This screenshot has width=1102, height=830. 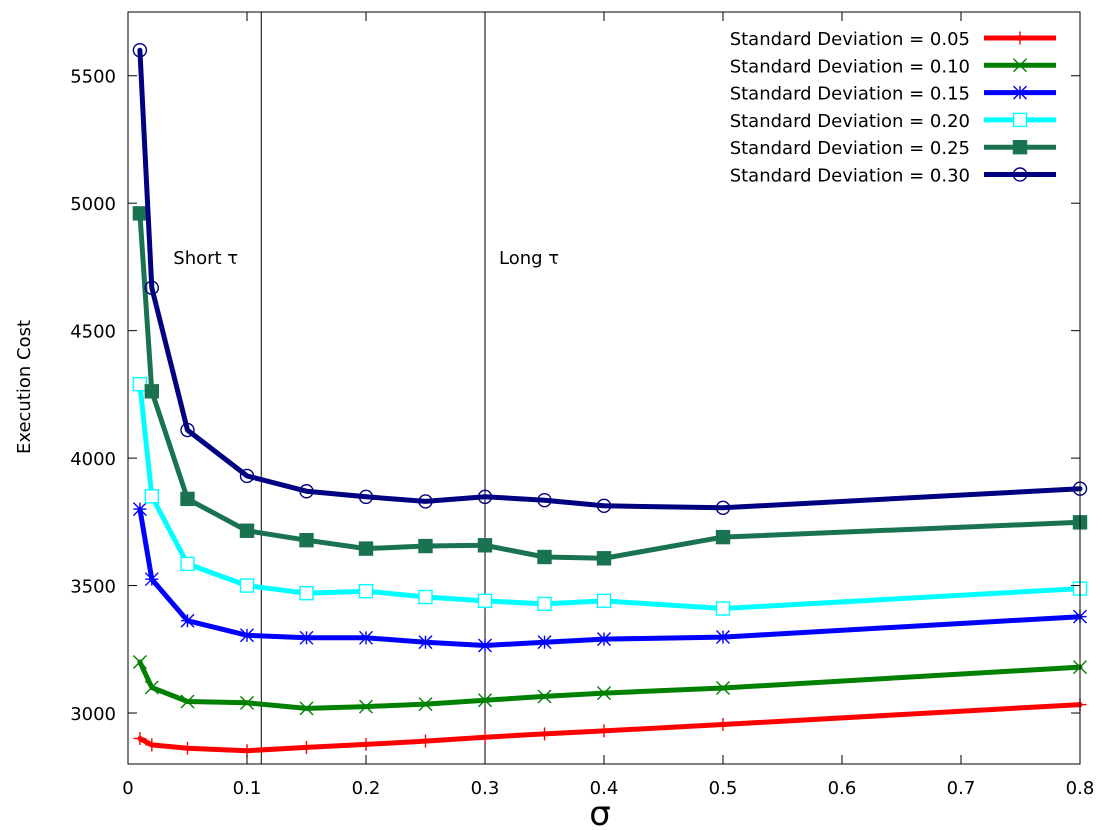 What do you see at coordinates (93, 332) in the screenshot?
I see `y-tick-label: 4500` at bounding box center [93, 332].